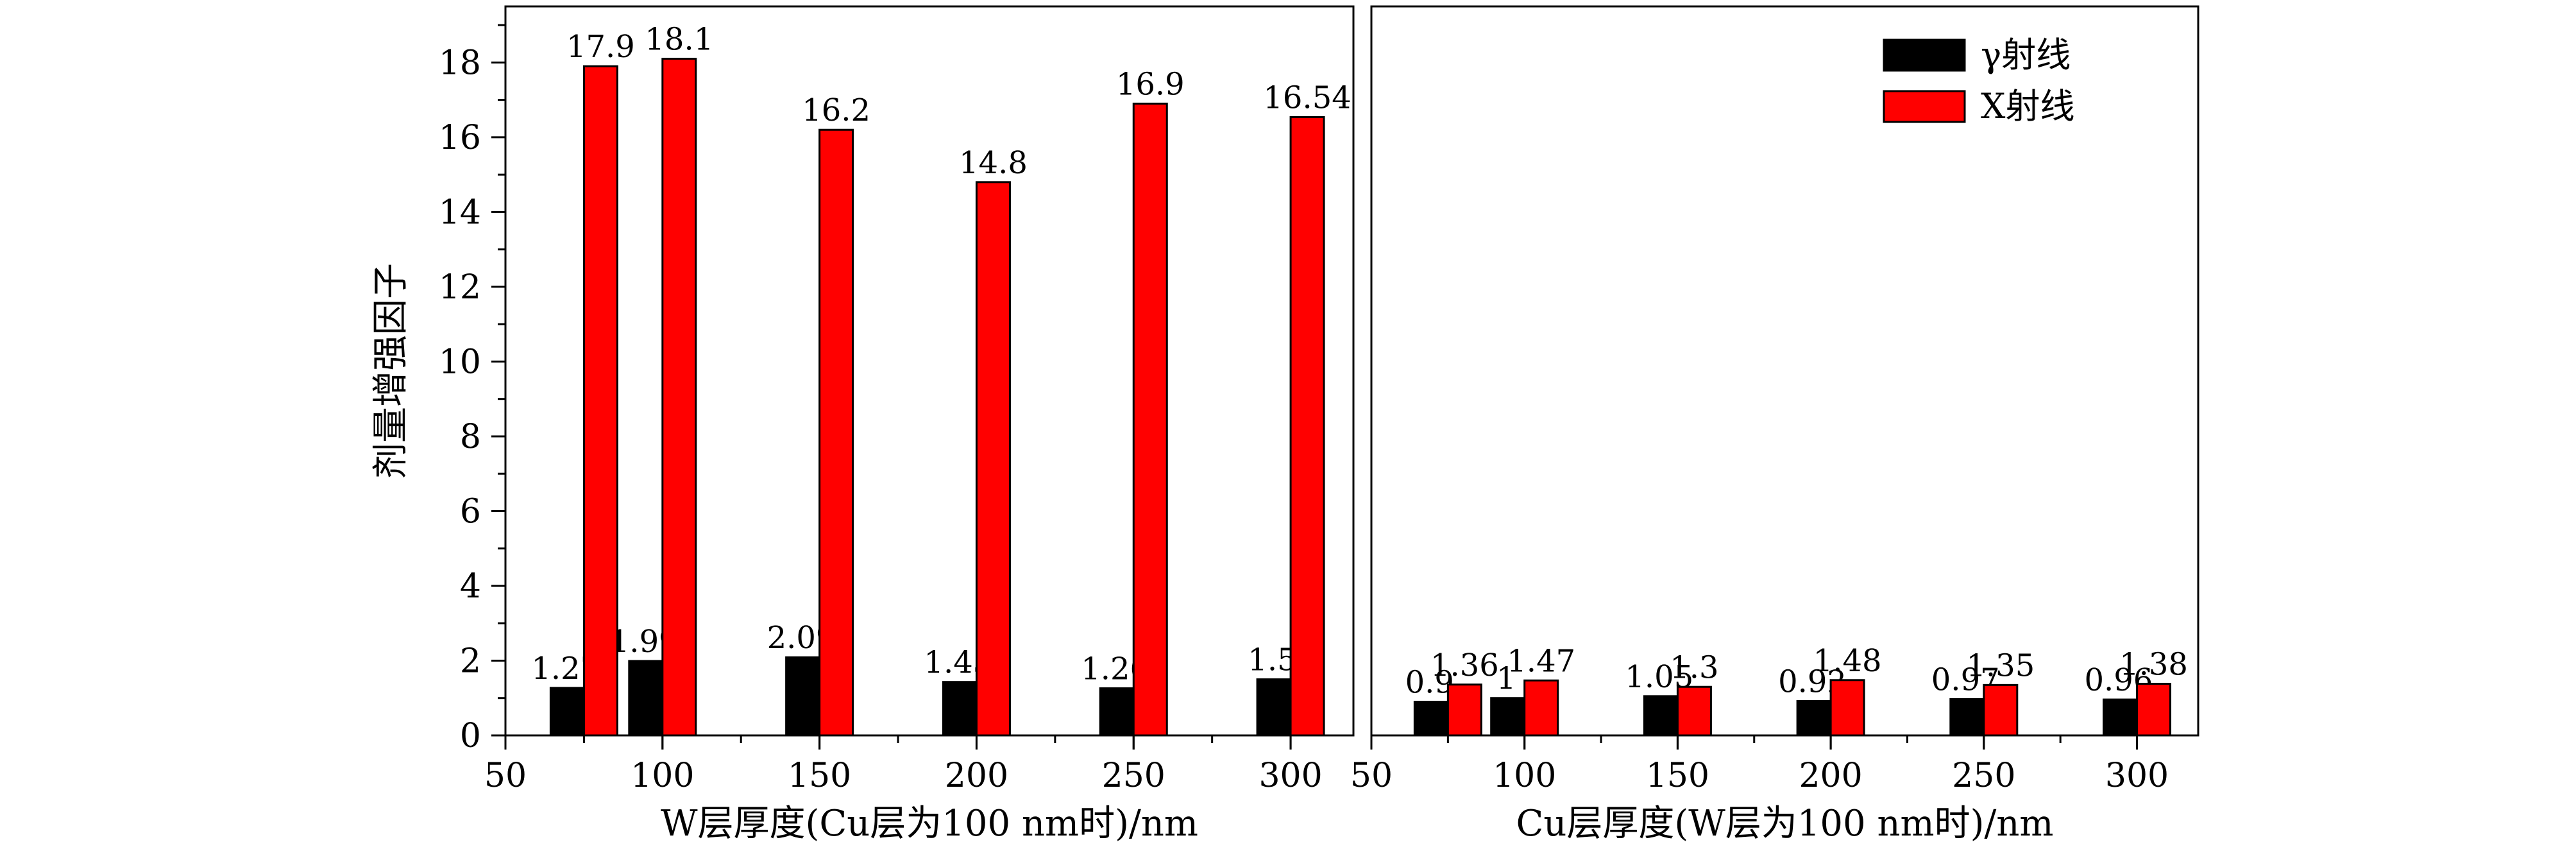 The height and width of the screenshot is (849, 2576). Describe the element at coordinates (600, 47) in the screenshot. I see `data-label: 17.9` at that location.